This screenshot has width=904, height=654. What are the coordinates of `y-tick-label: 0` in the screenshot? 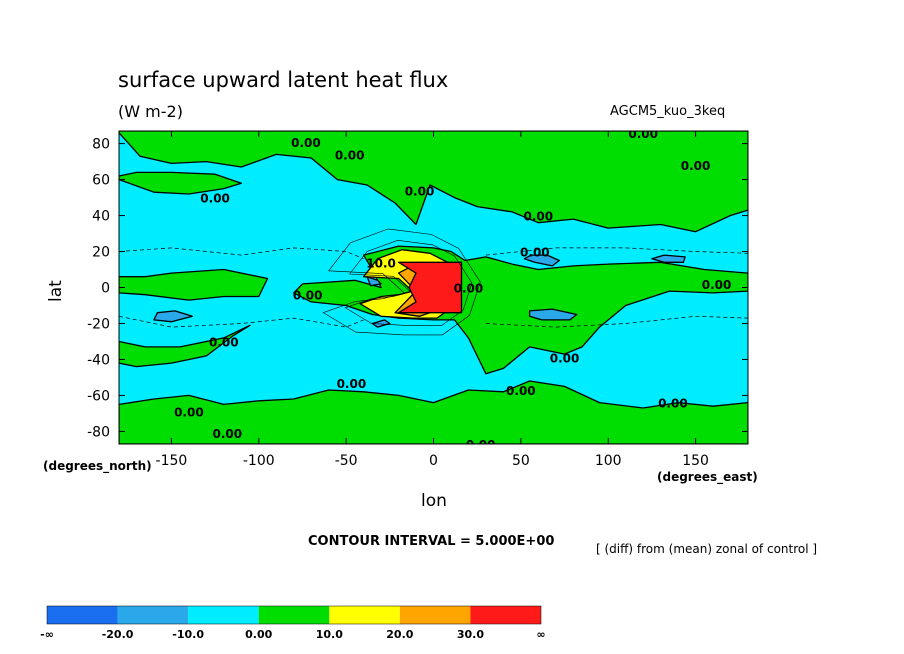 It's located at (105, 289).